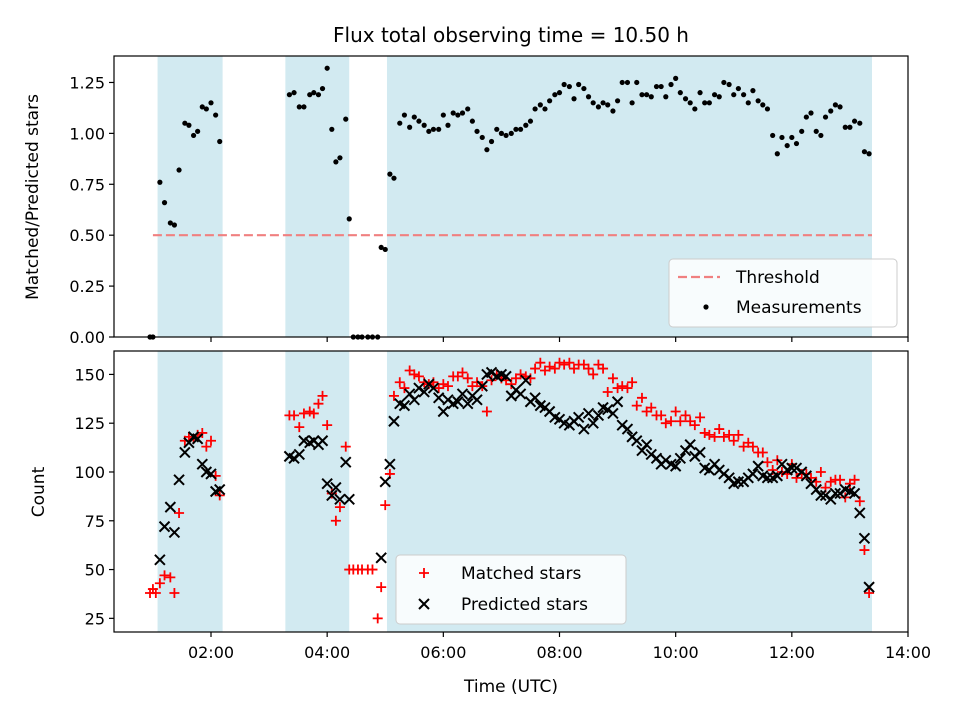 This screenshot has height=720, width=960. Describe the element at coordinates (511, 589) in the screenshot. I see `bottom-legend: Matched stars Predicted stars` at that location.